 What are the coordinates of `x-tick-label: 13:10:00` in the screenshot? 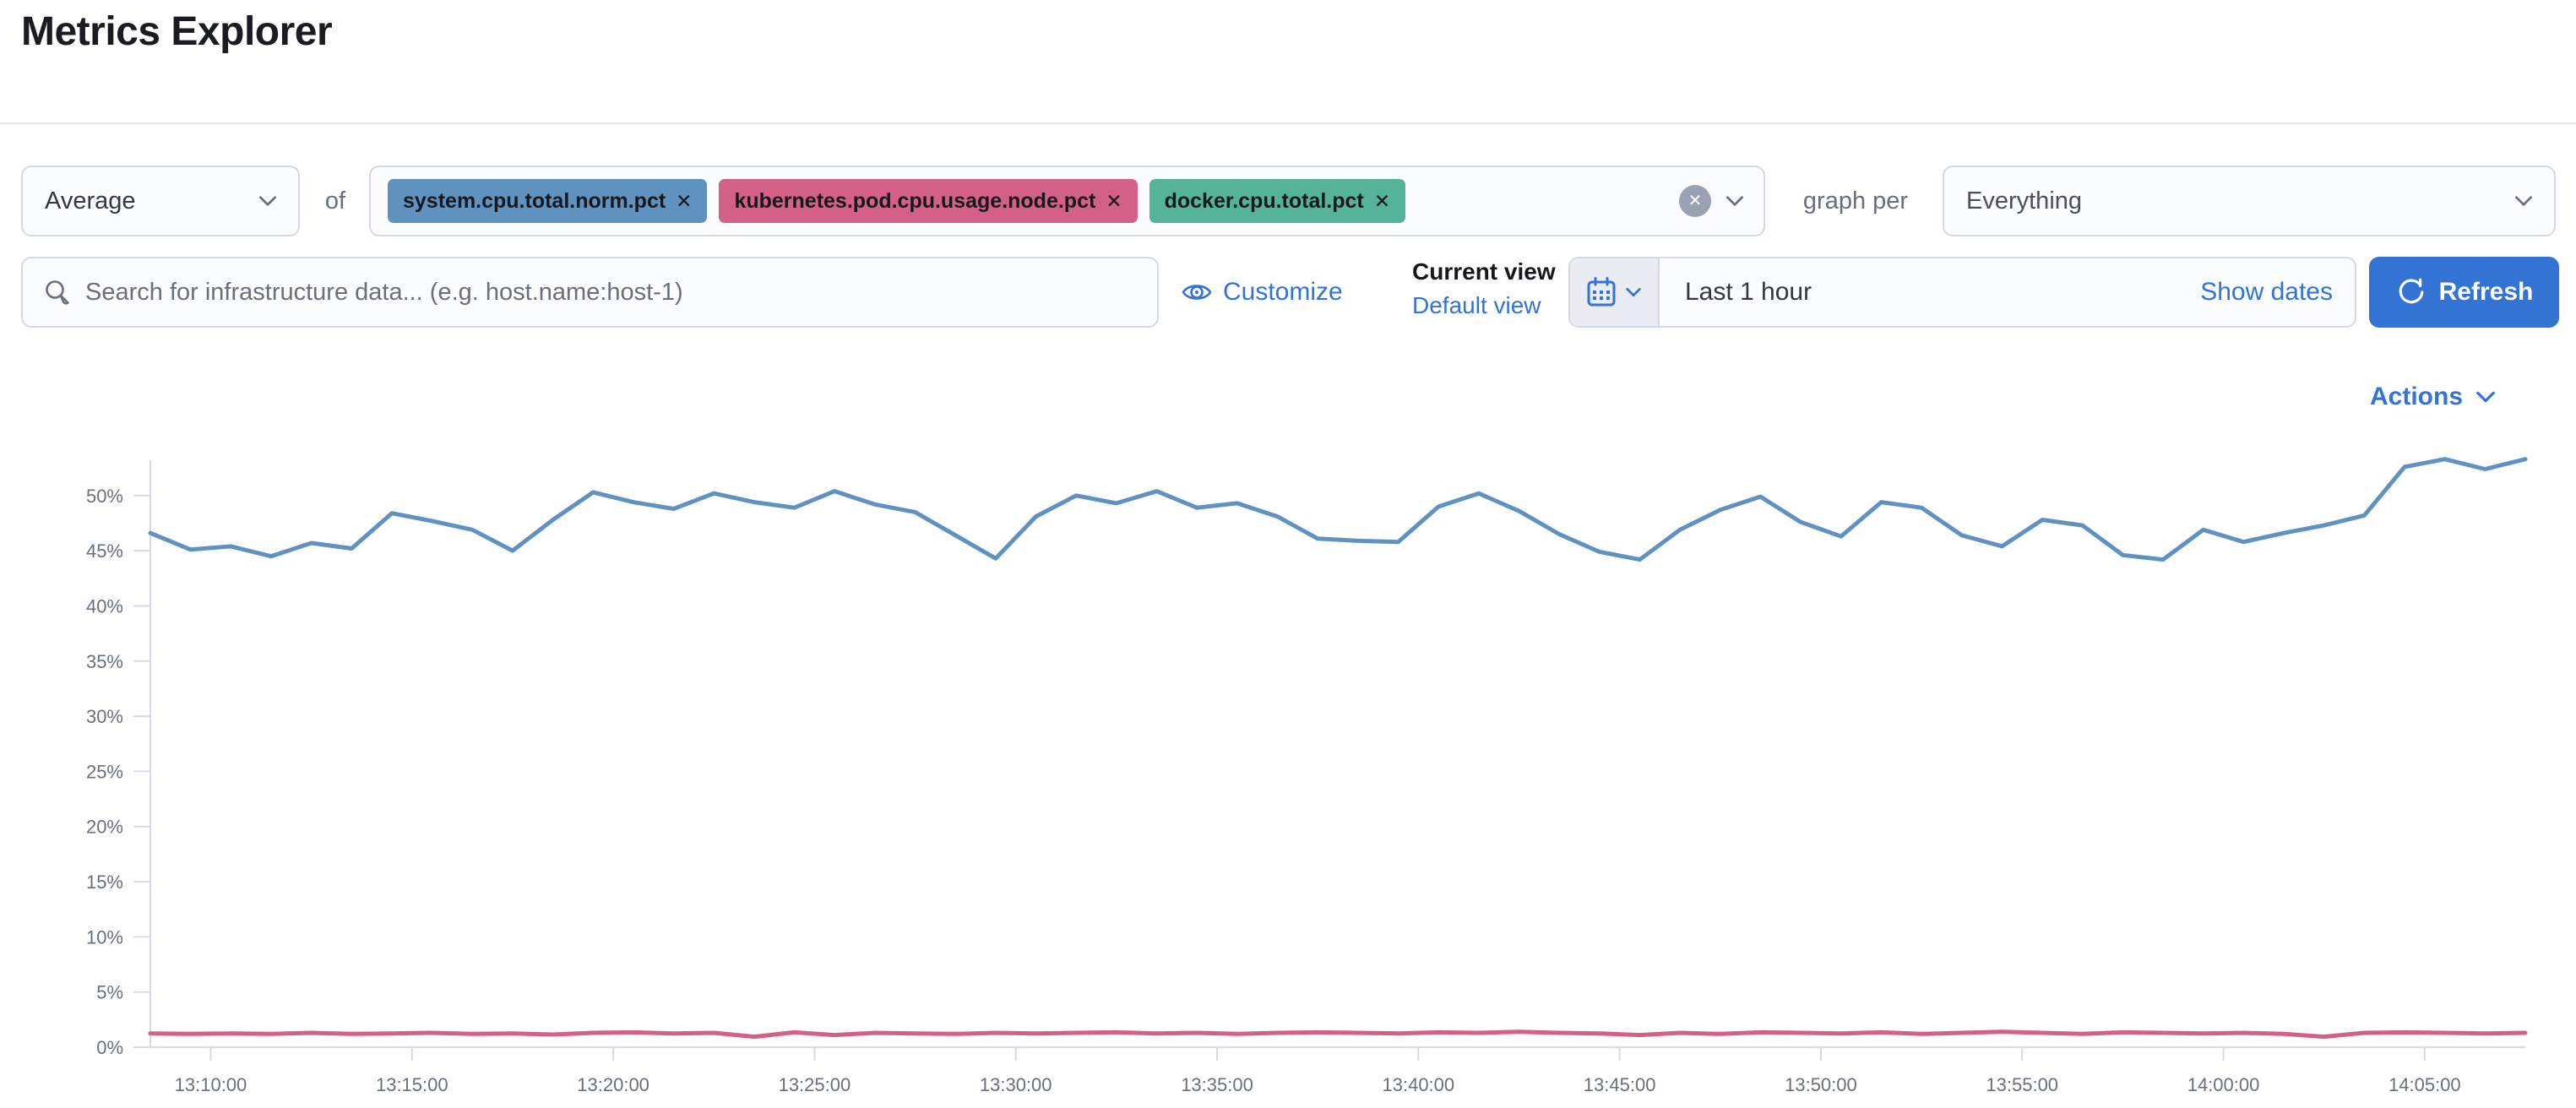 It's located at (211, 1084).